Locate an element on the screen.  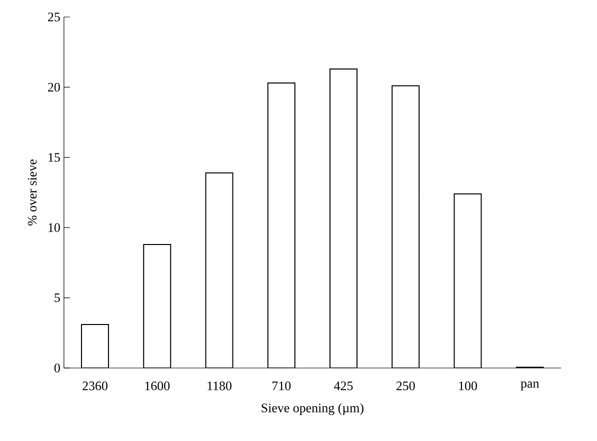
y-tick-label: 20 is located at coordinates (54, 87).